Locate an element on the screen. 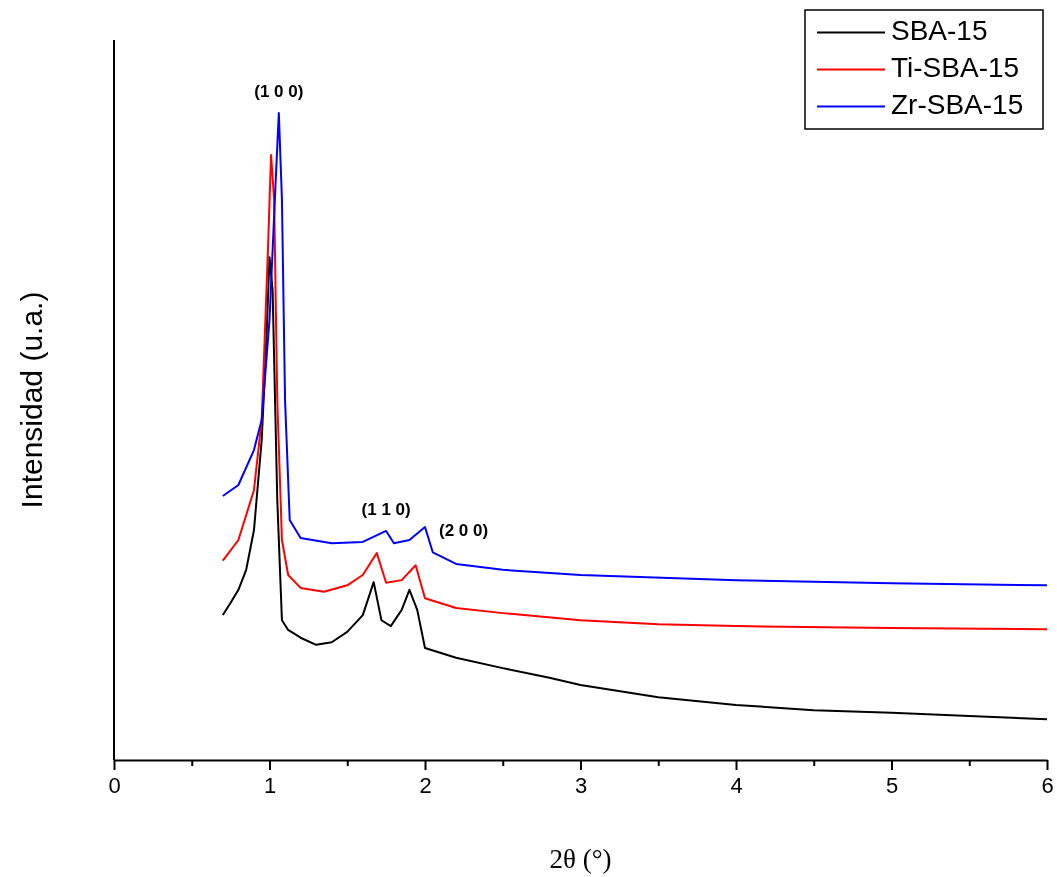 The width and height of the screenshot is (1057, 877). x-axis-title: 2θ (°) is located at coordinates (580, 859).